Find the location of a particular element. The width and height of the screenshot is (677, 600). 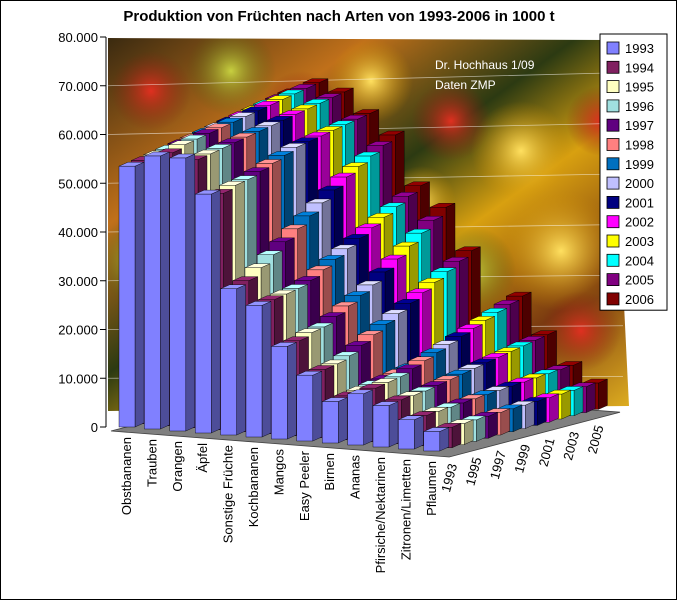

legend-entry: 2003 is located at coordinates (639, 241).